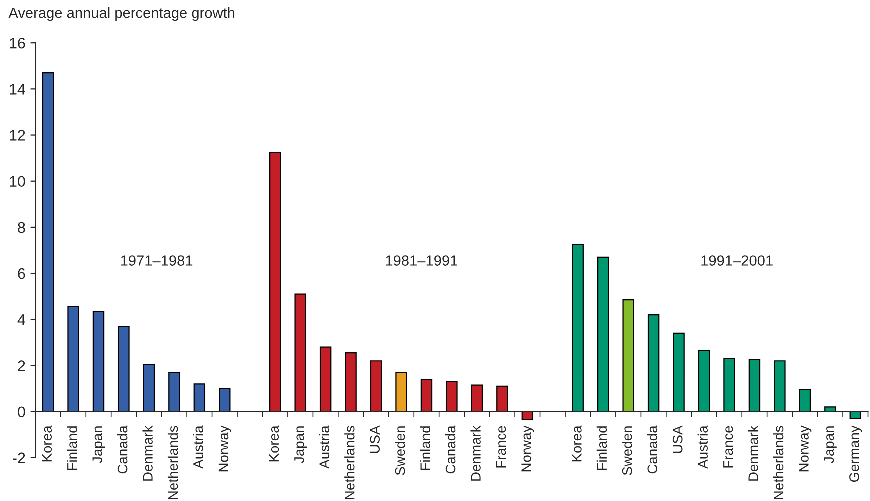 The image size is (870, 501). Describe the element at coordinates (737, 261) in the screenshot. I see `annotation: 1991–2001` at that location.